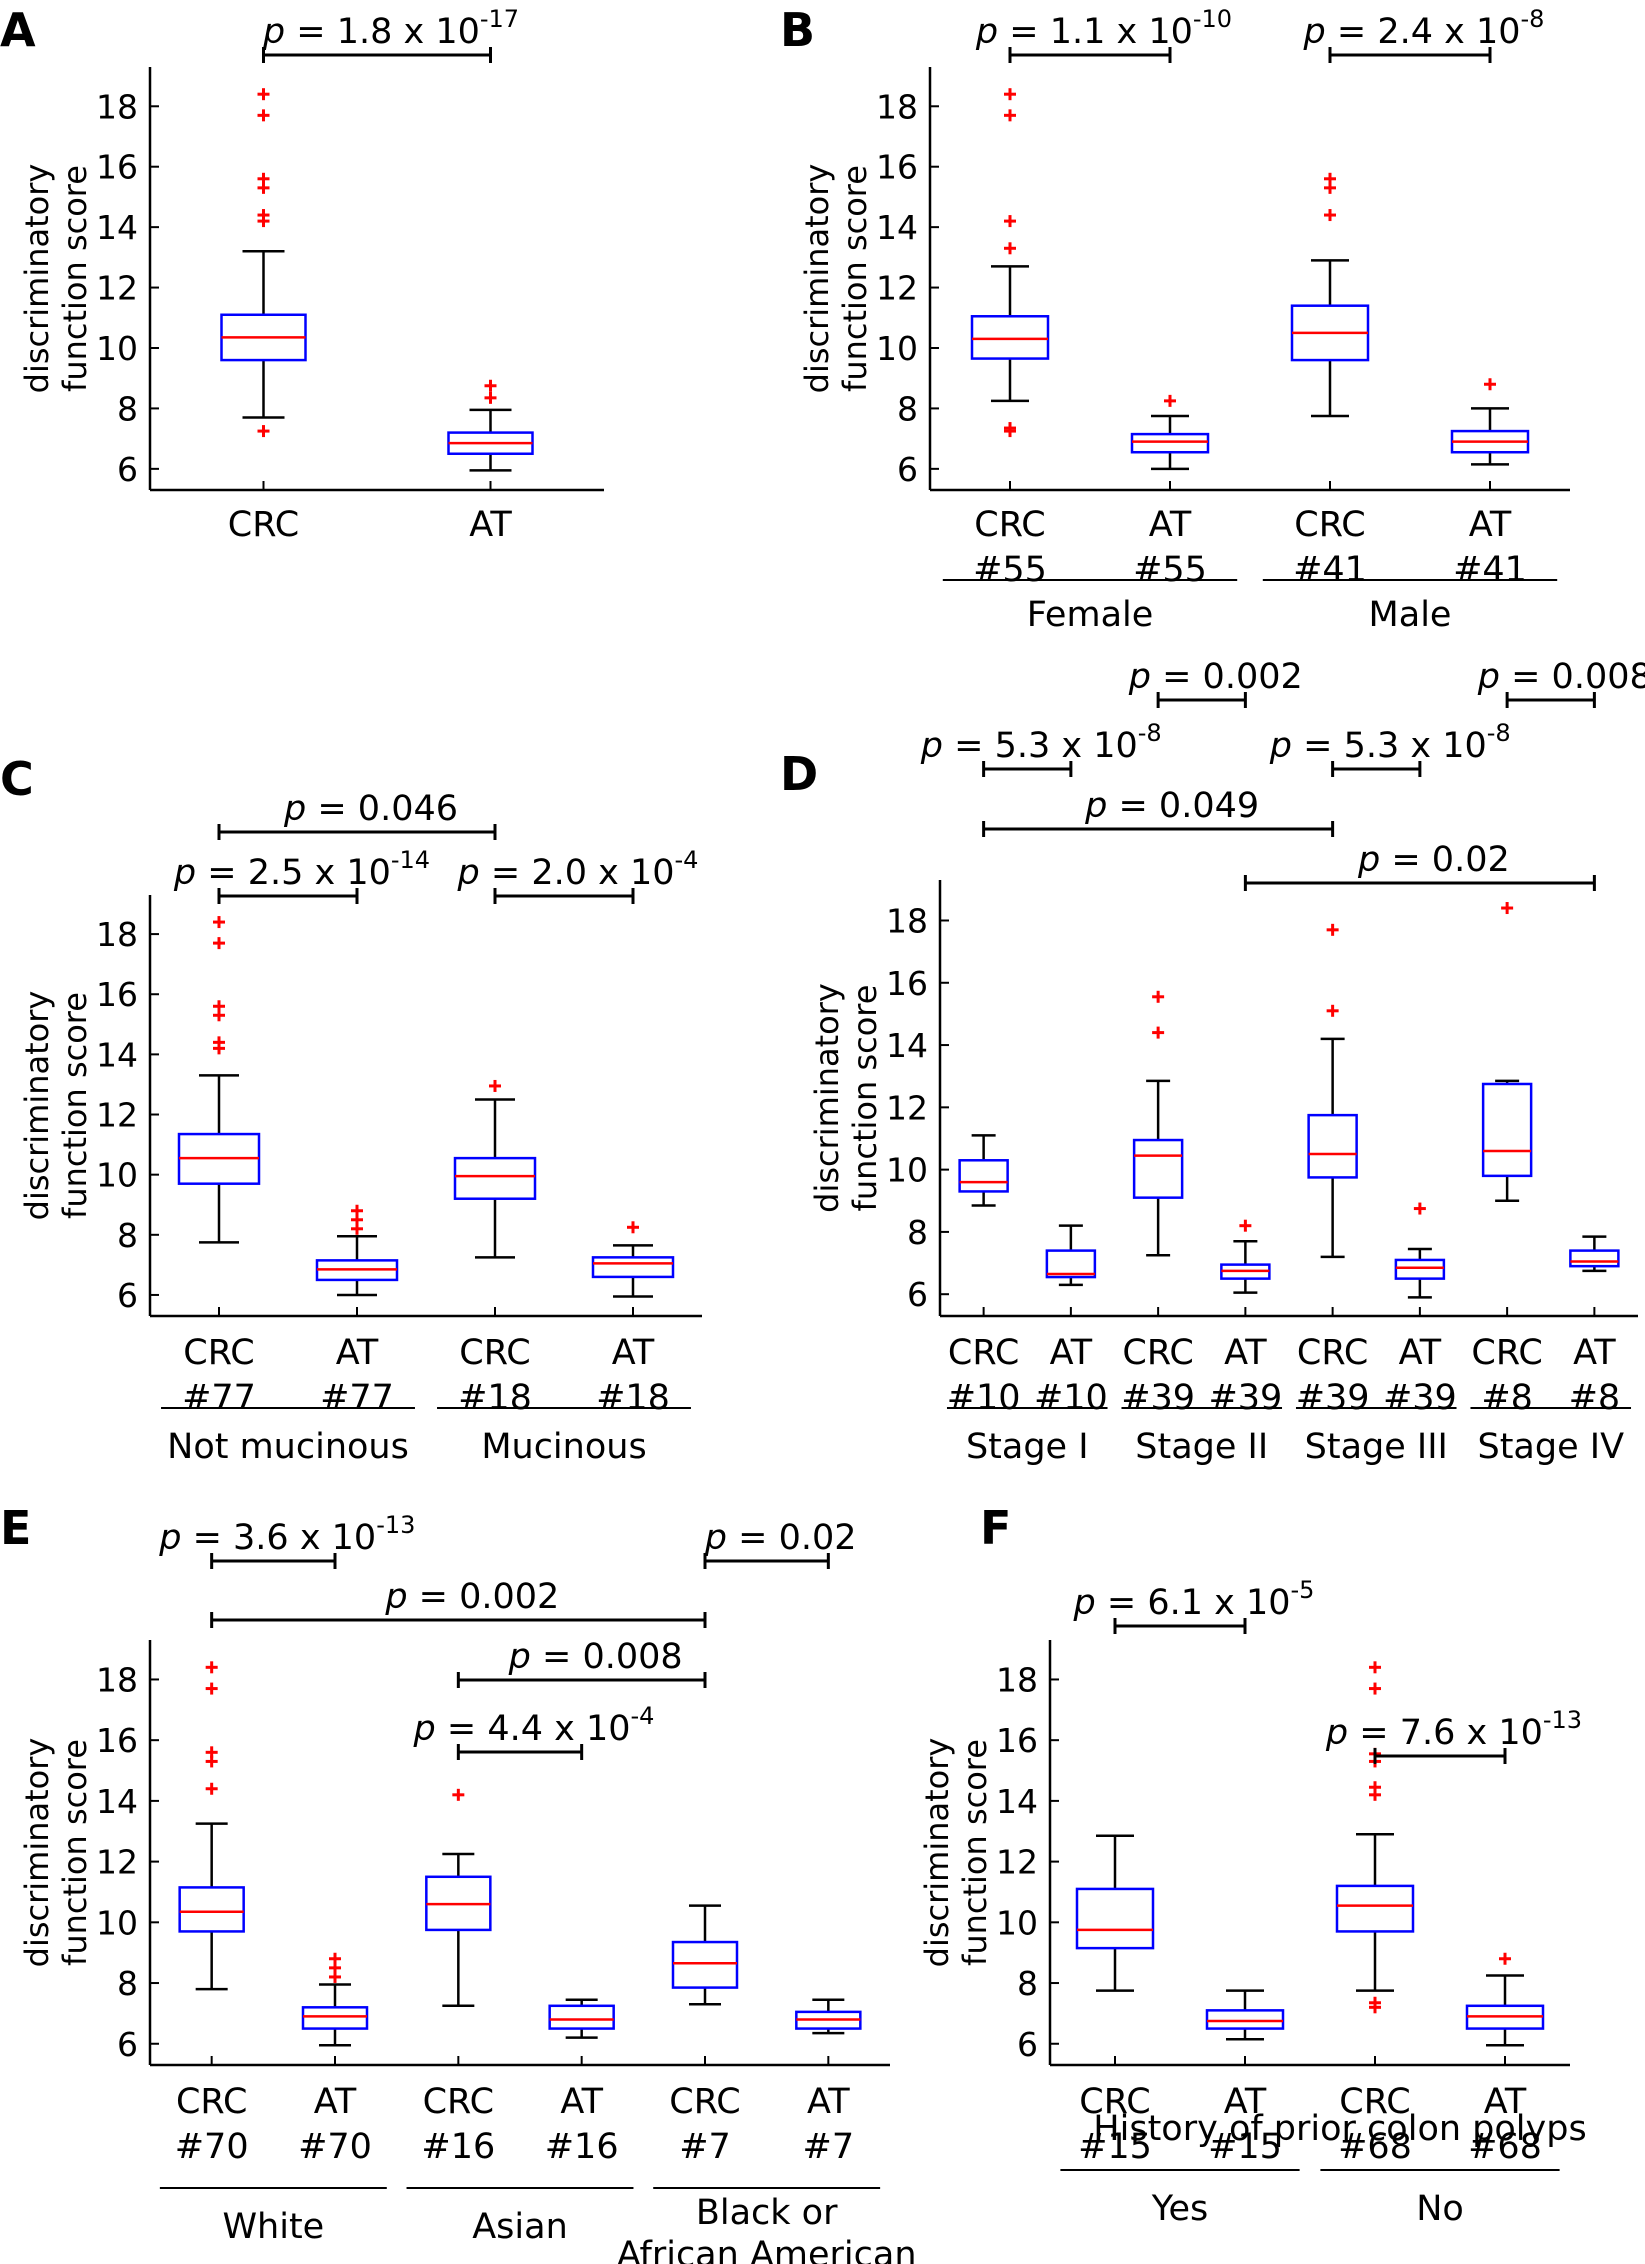 The width and height of the screenshot is (1645, 2264). What do you see at coordinates (357, 1398) in the screenshot?
I see `category-count-label: #77` at bounding box center [357, 1398].